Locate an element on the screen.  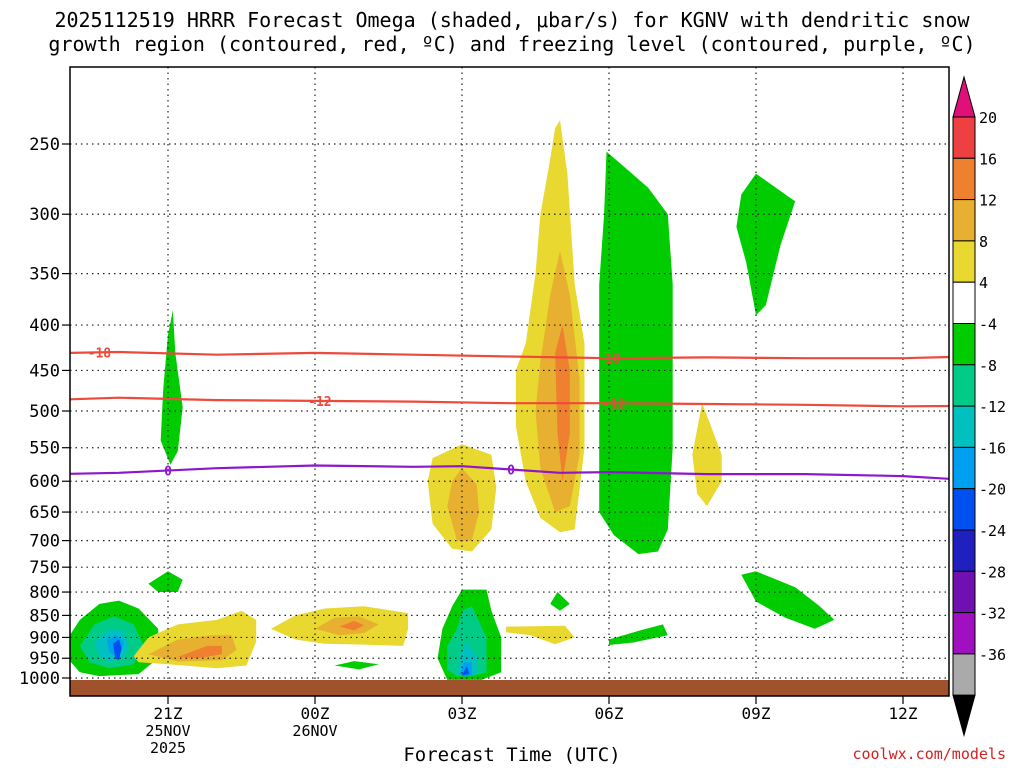
colorbar-label: -24 is located at coordinates (992, 531).